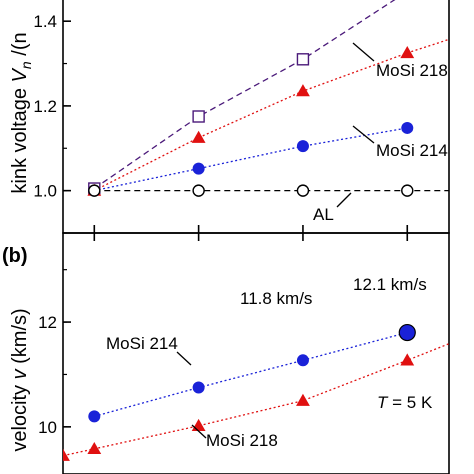 This screenshot has width=474, height=474. What do you see at coordinates (410, 402) in the screenshot?
I see `annotation-b-temperature-rest: = 5 K` at bounding box center [410, 402].